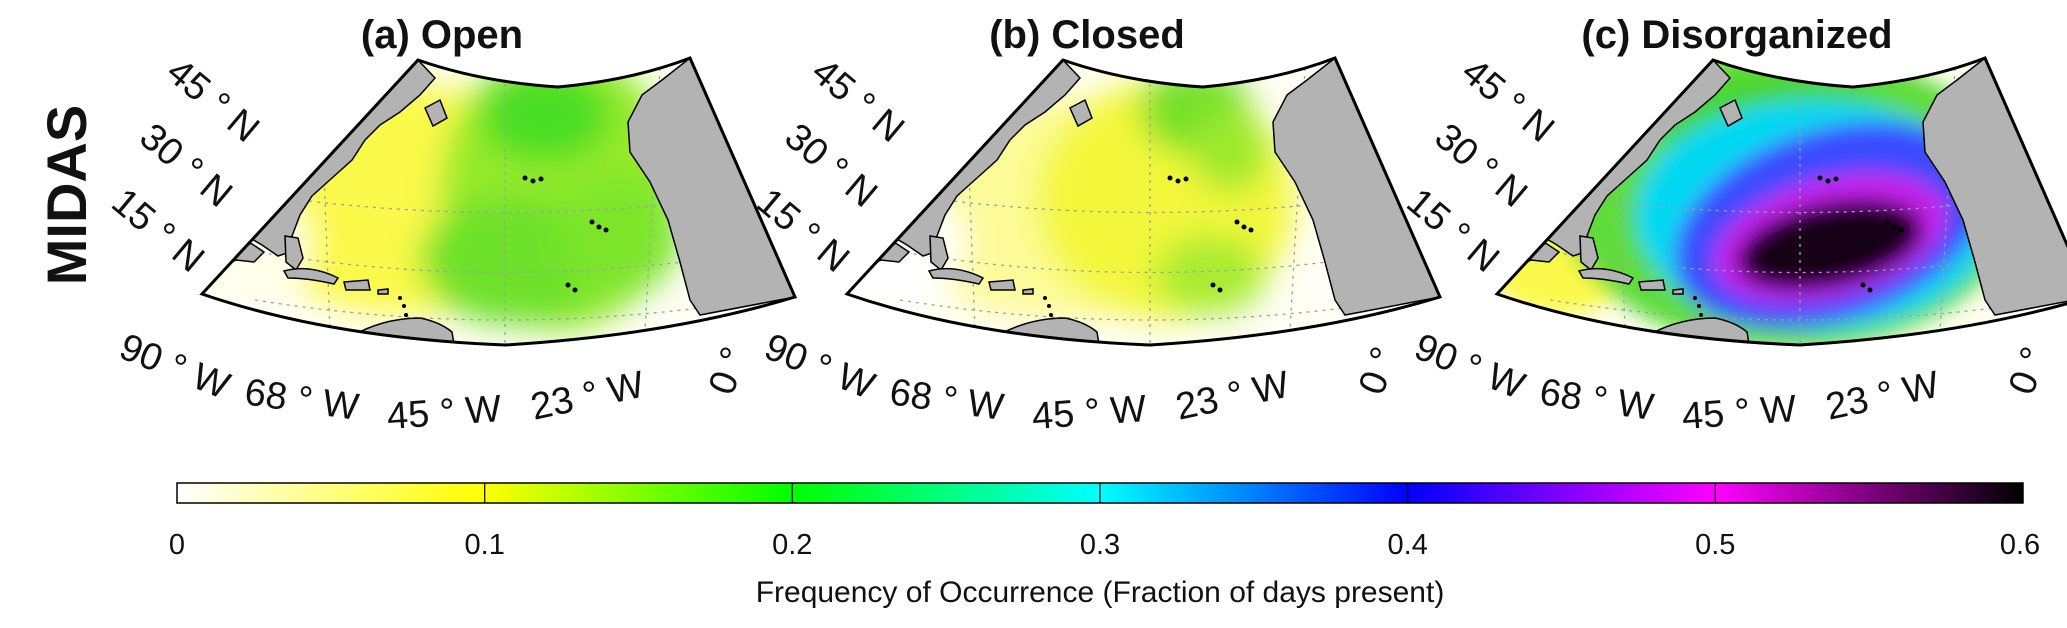 This screenshot has width=2067, height=628. What do you see at coordinates (1715, 545) in the screenshot?
I see `colorbar-tick-label: 0.5` at bounding box center [1715, 545].